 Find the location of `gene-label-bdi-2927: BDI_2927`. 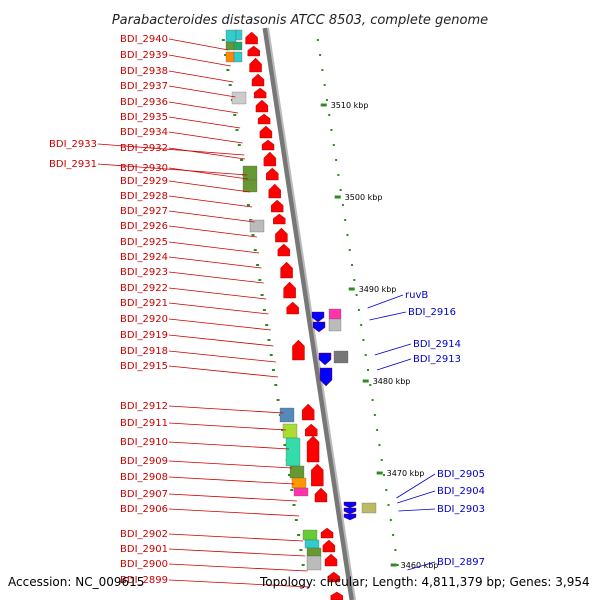

gene-label-bdi-2927: BDI_2927 is located at coordinates (144, 211).